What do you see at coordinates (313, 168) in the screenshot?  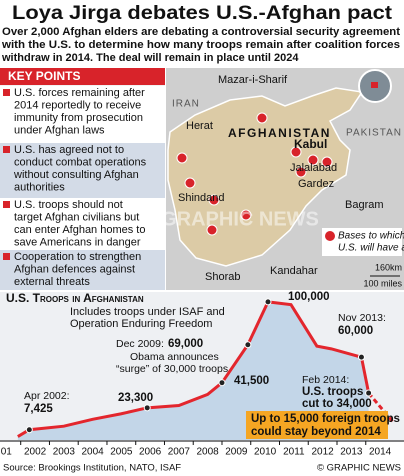 I see `map-label: Jalalabad` at bounding box center [313, 168].